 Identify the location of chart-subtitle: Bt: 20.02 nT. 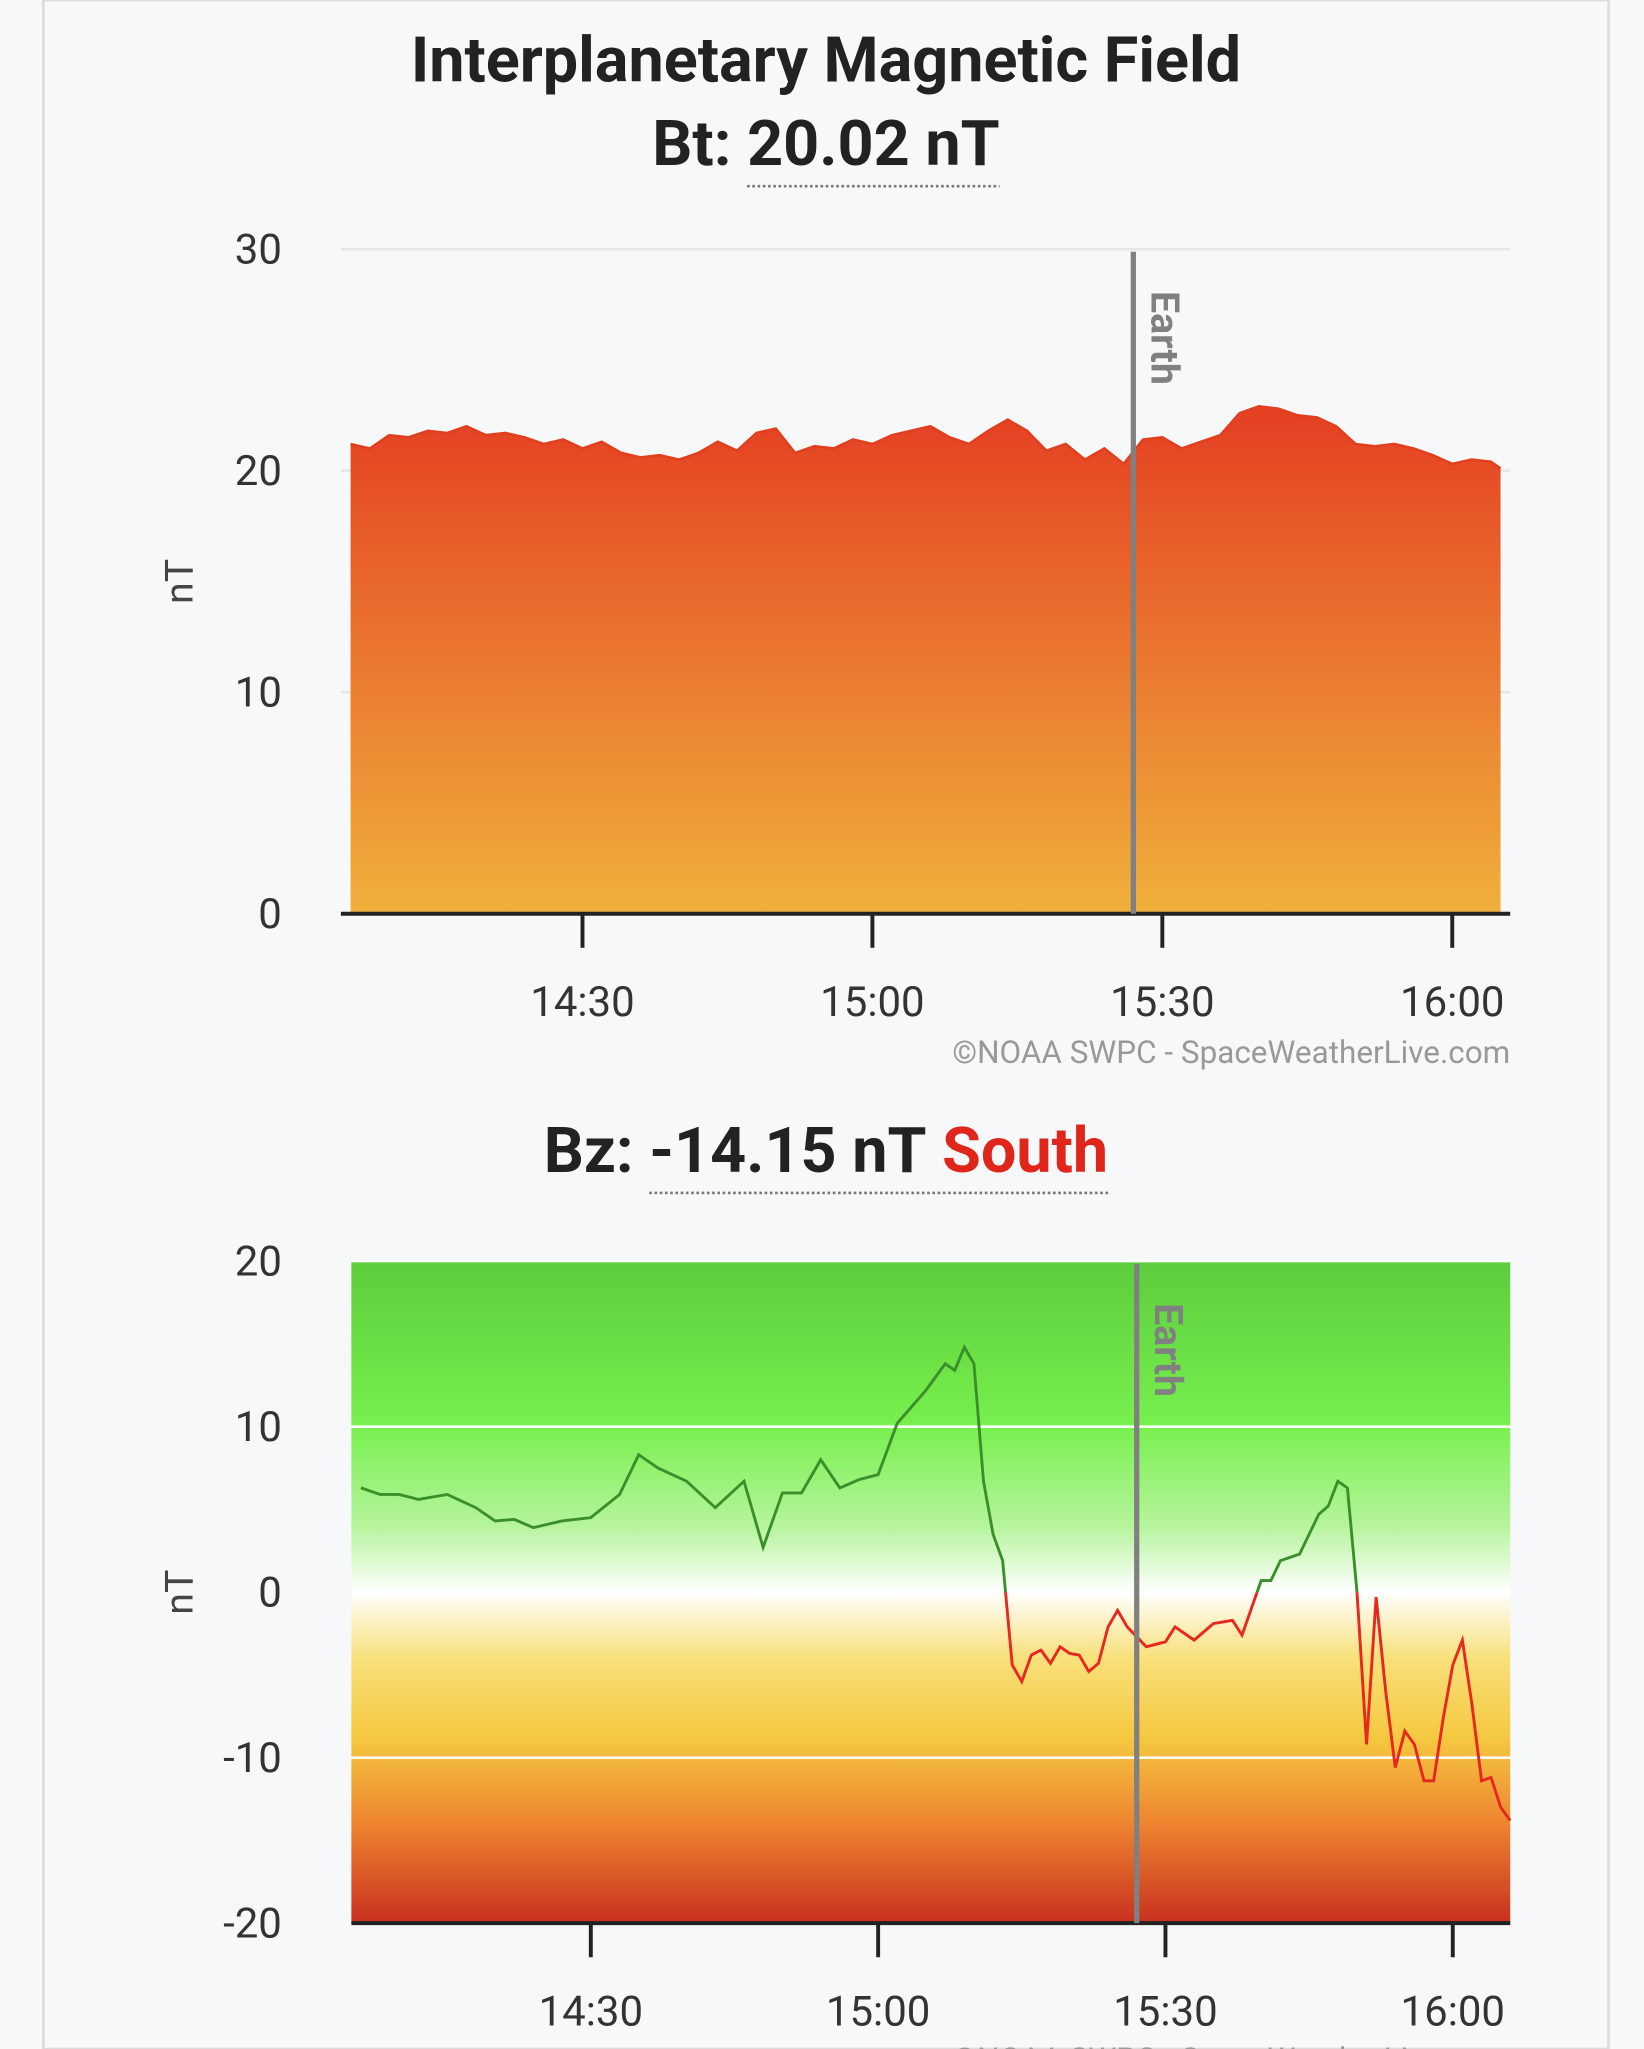
(825, 144).